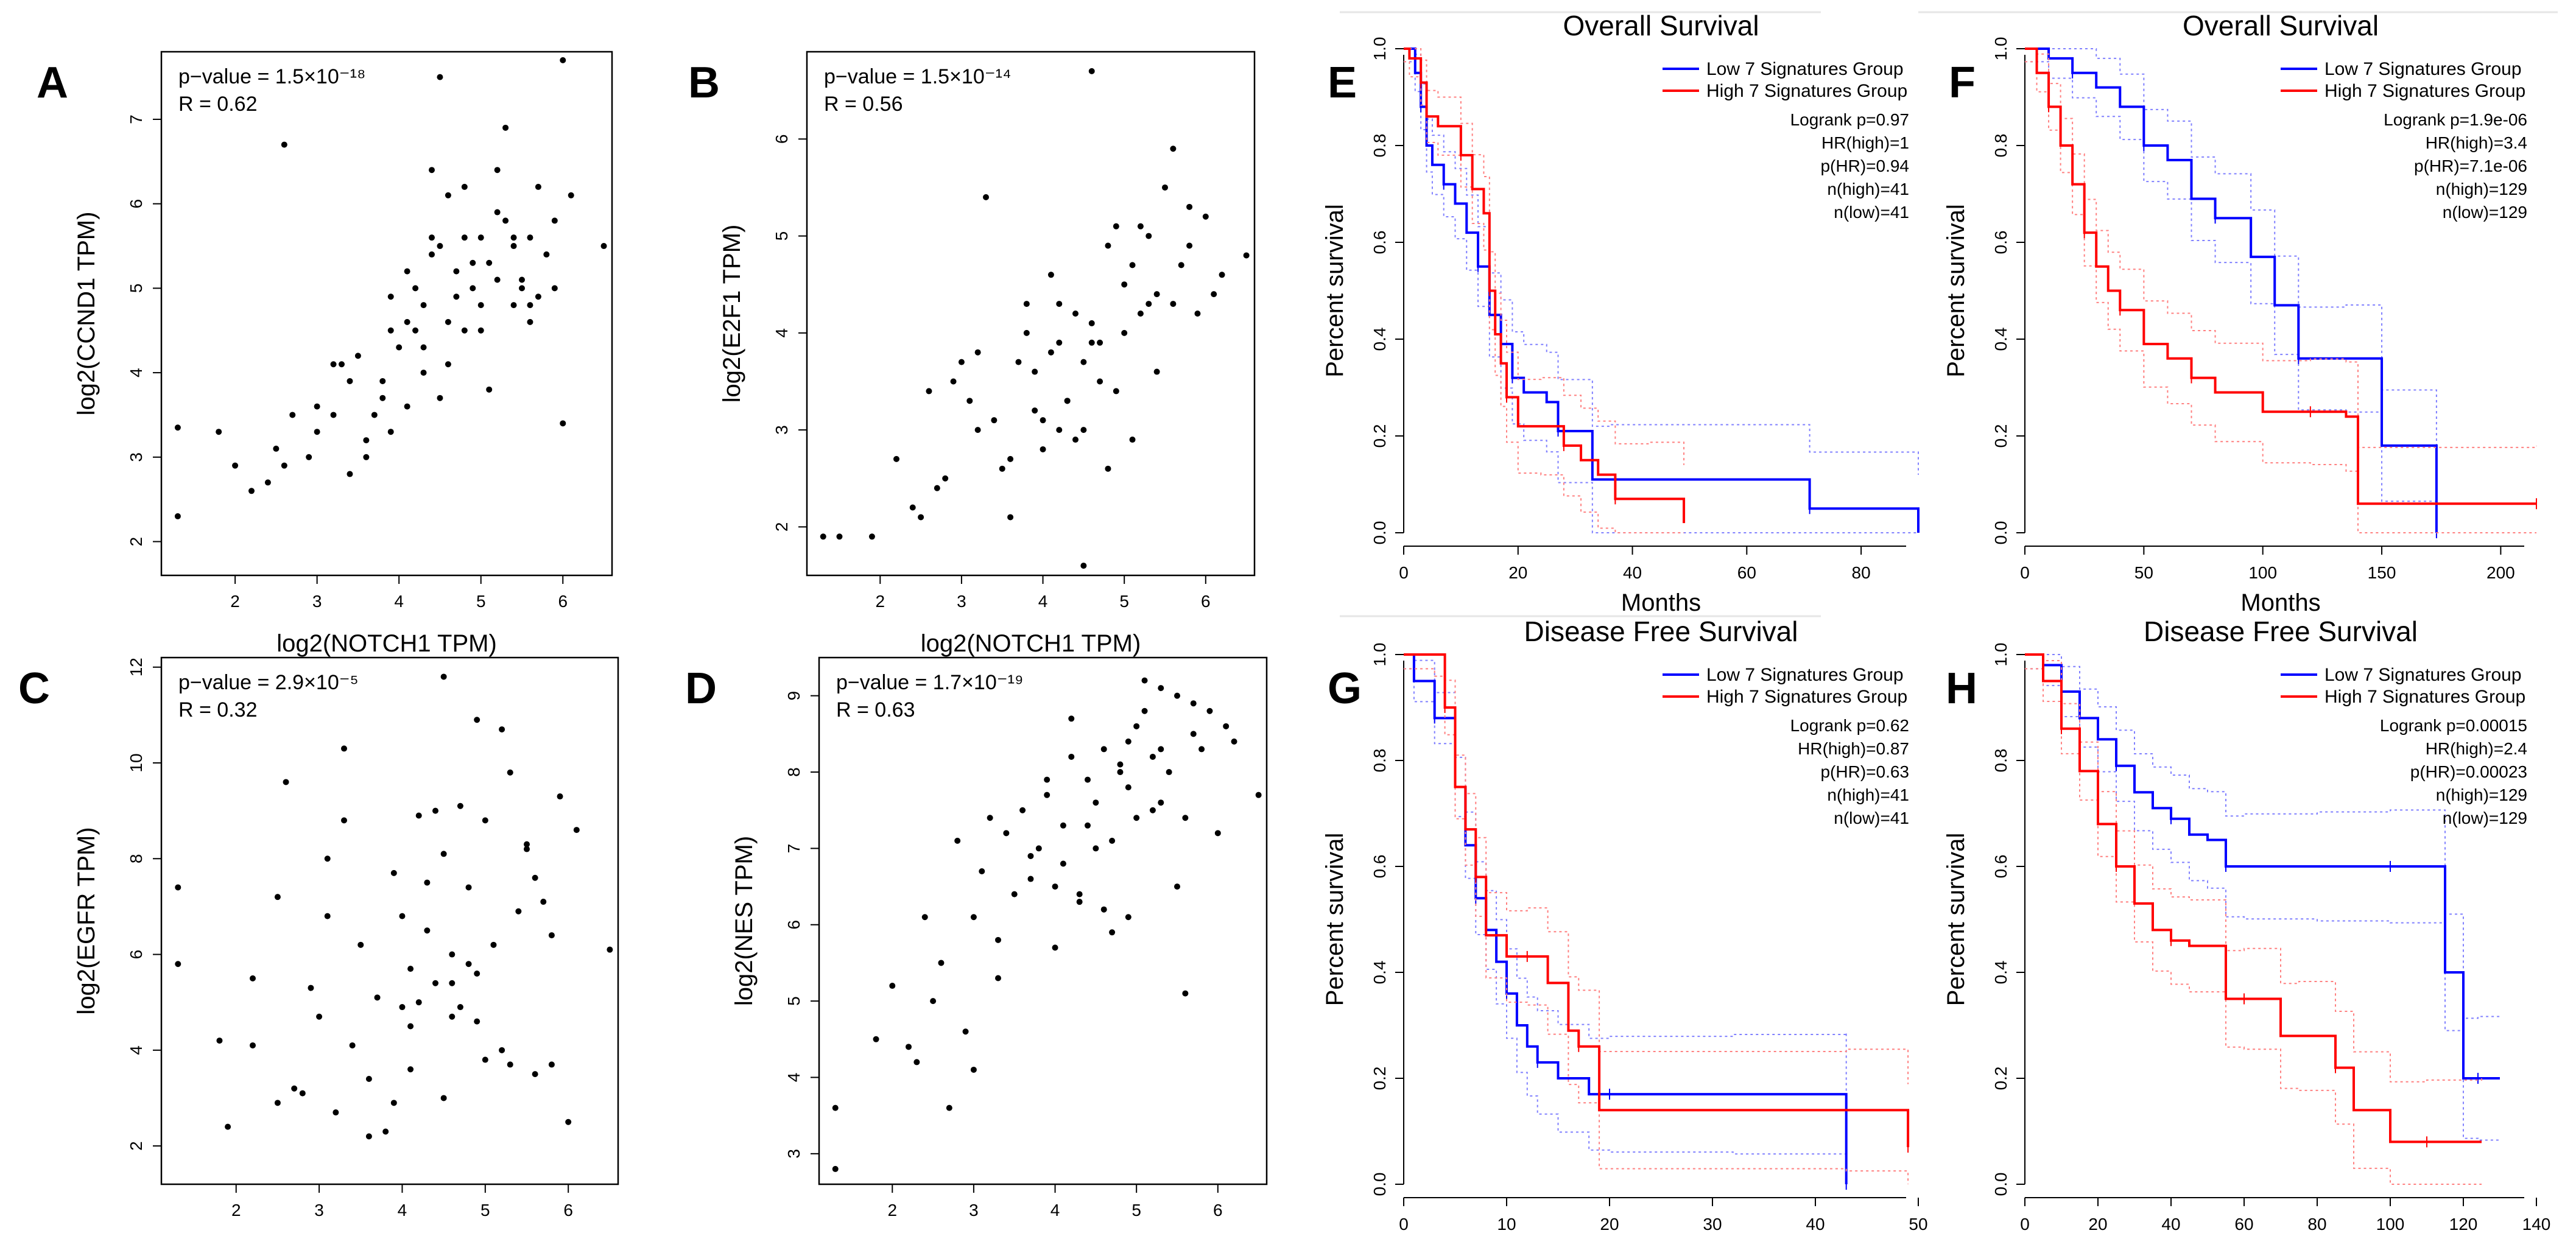  Describe the element at coordinates (317, 602) in the screenshot. I see `x-tick-label: 3` at that location.